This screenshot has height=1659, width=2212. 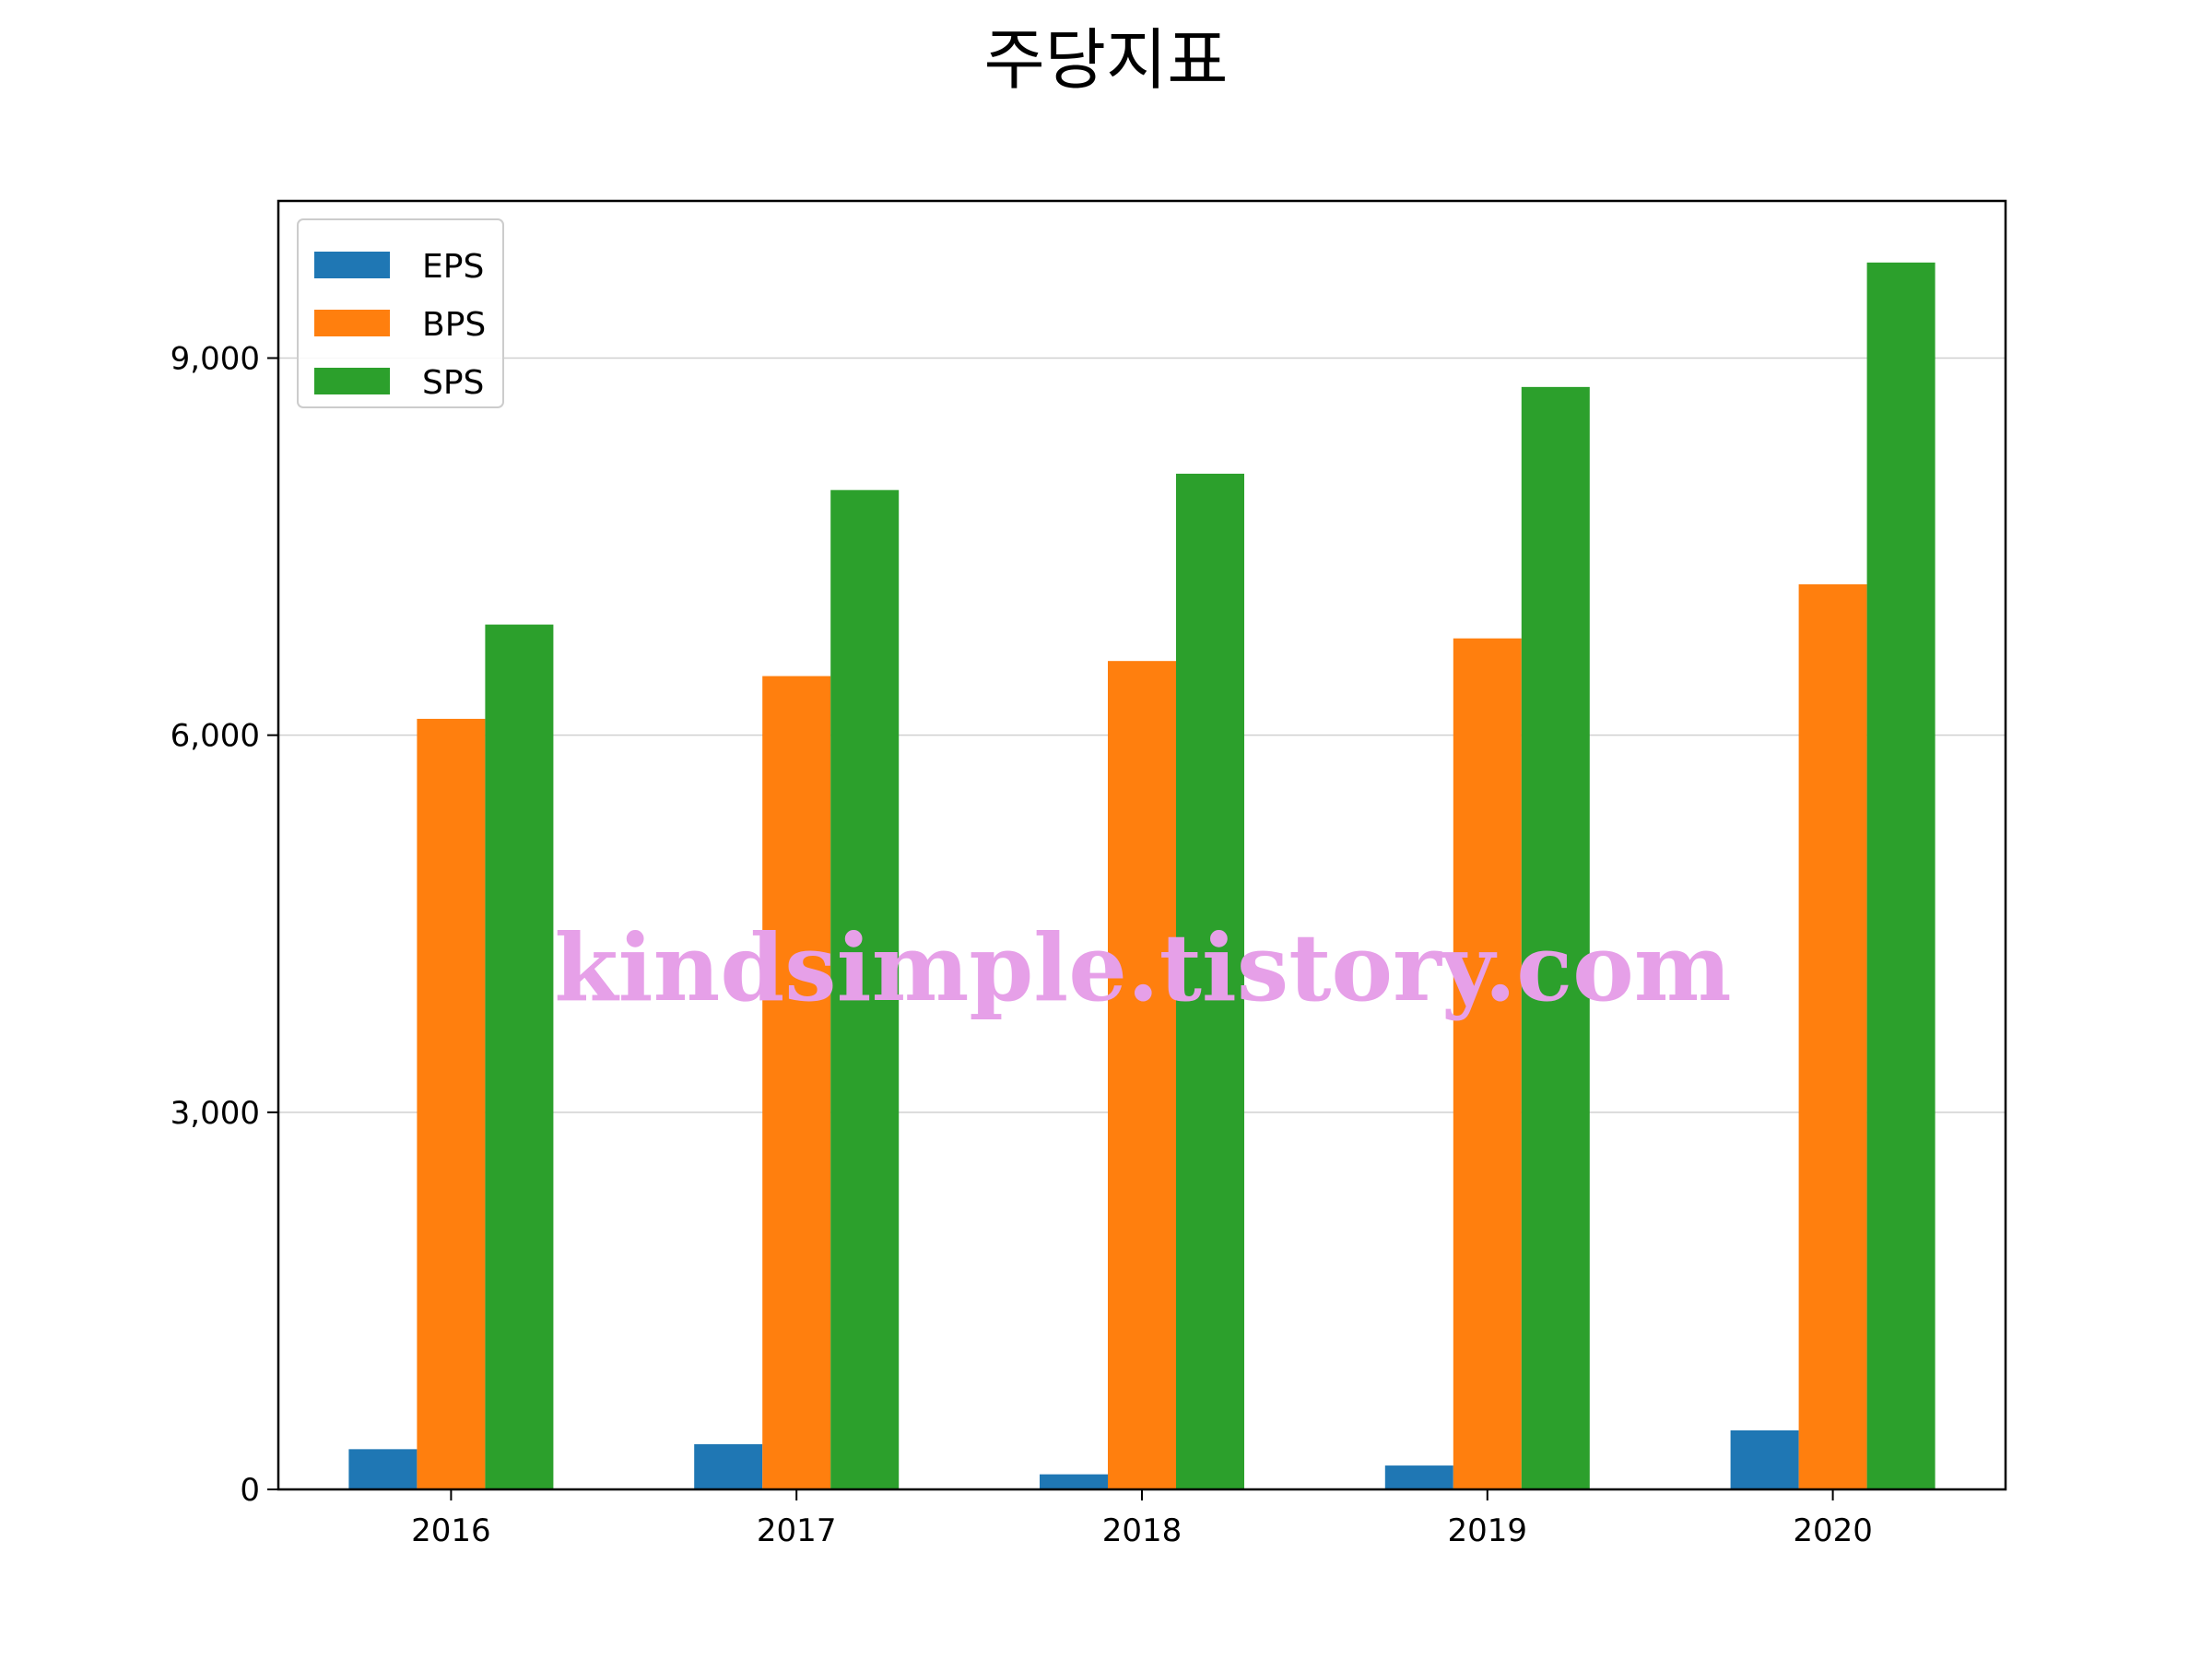 I want to click on bar-bps-2019, so click(x=1487, y=1063).